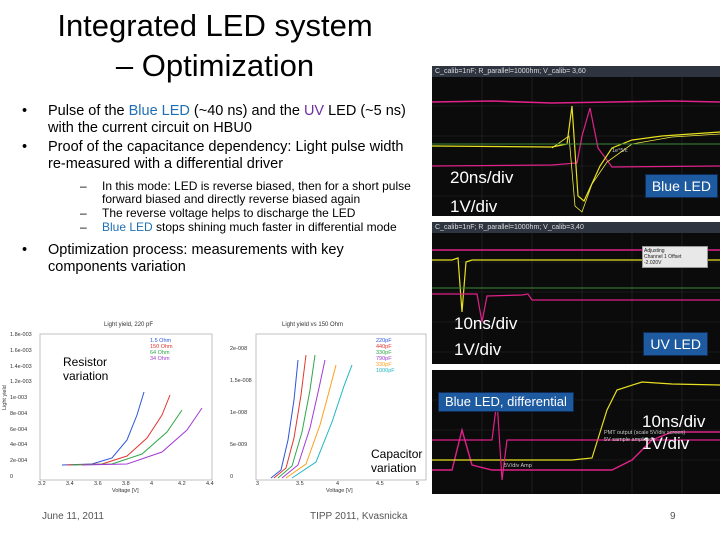 Image resolution: width=720 pixels, height=540 pixels. I want to click on legend-entry: 220pF, so click(384, 341).